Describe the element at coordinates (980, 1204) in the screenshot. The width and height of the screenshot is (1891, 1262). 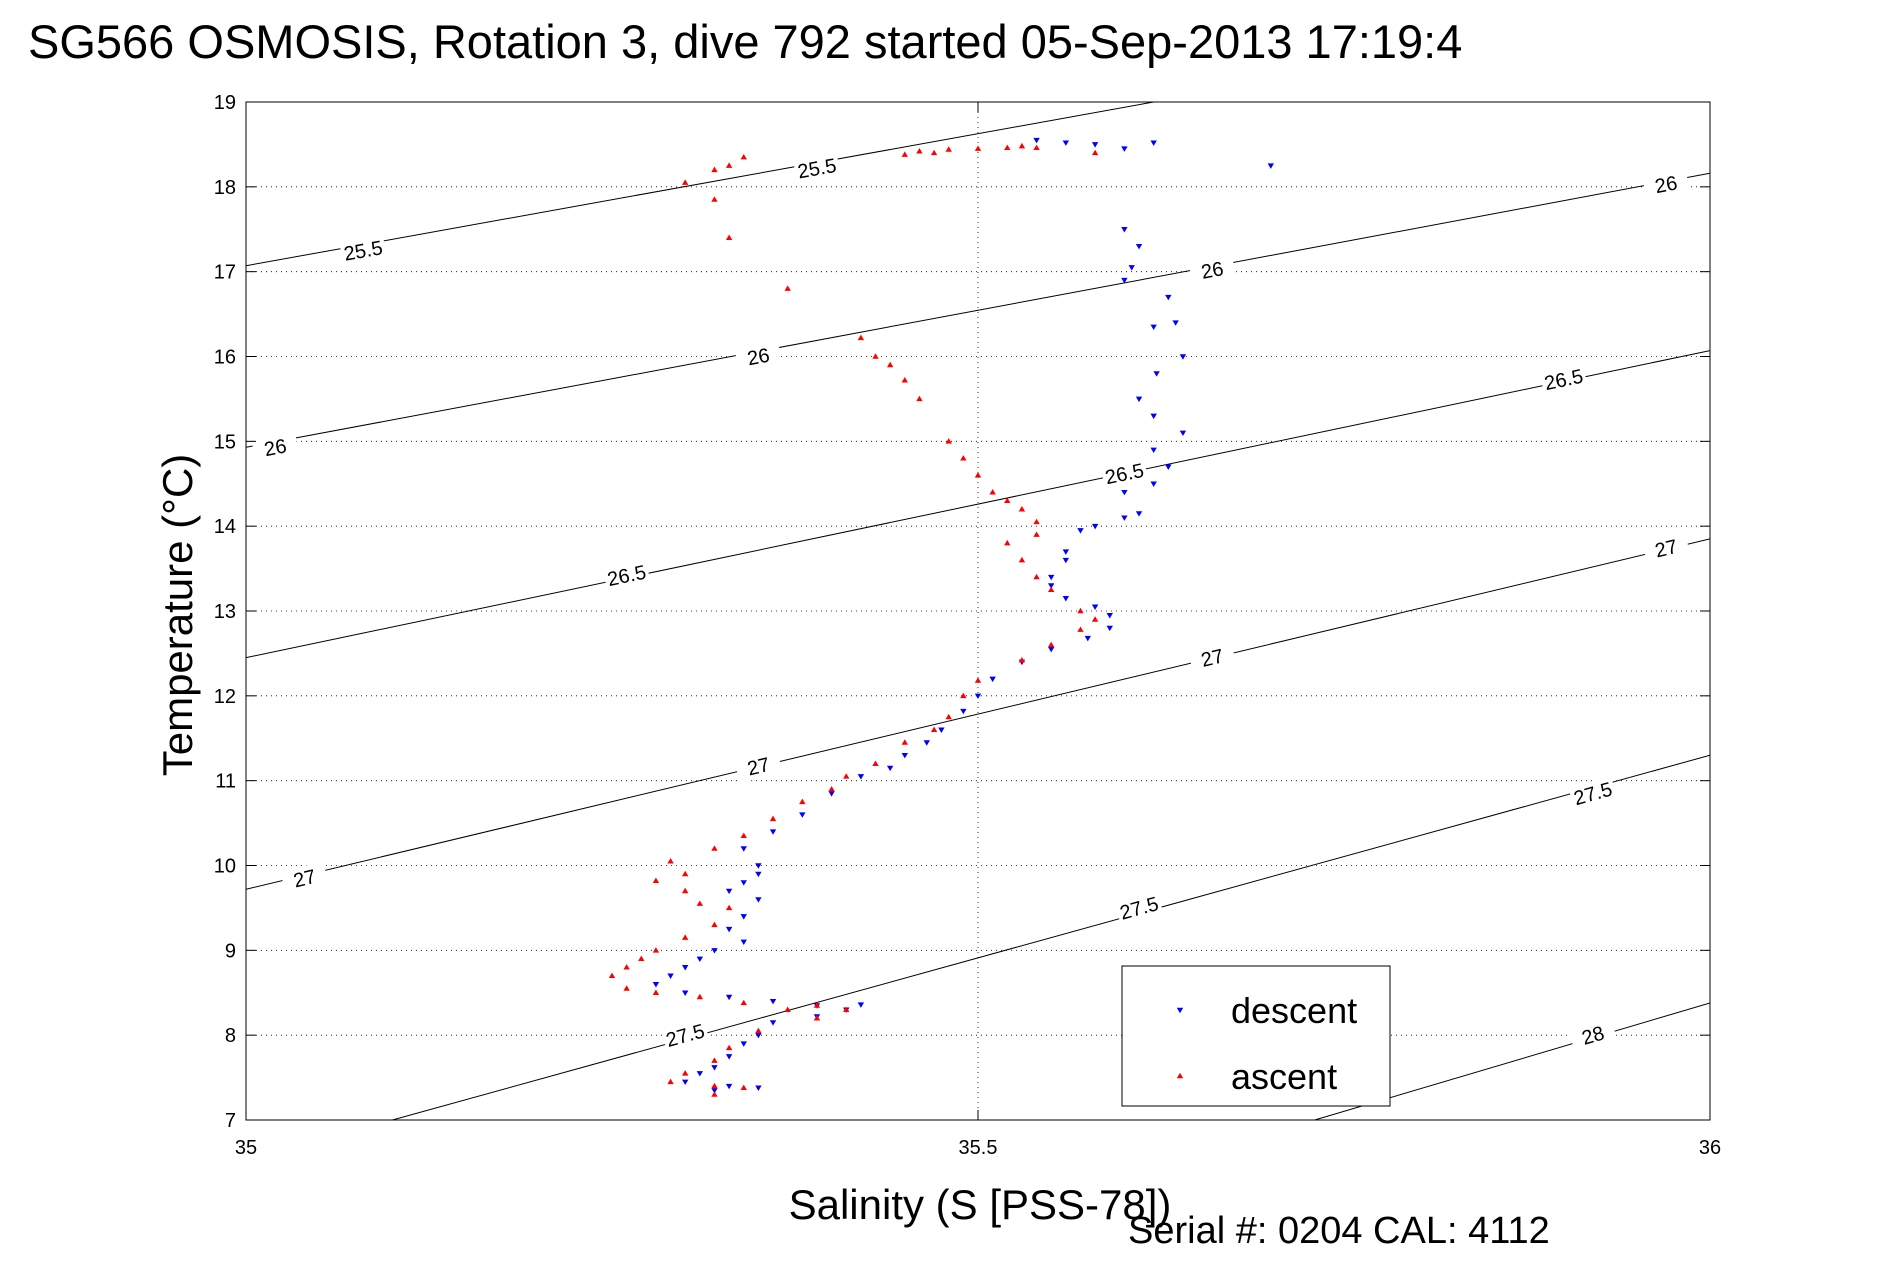
I see `x-axis-label: Salinity (S [PSS-78])` at that location.